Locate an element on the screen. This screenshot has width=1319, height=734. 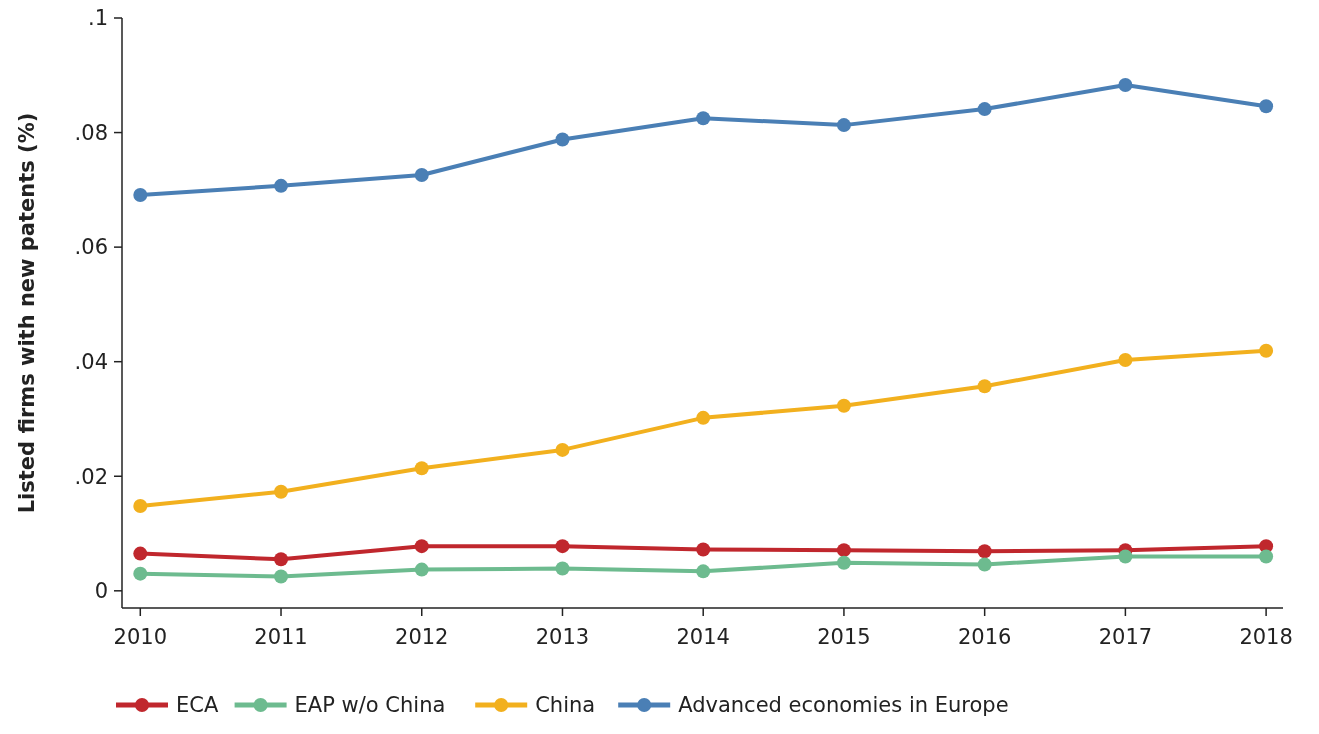
y-tick-label: 0 is located at coordinates (101, 591).